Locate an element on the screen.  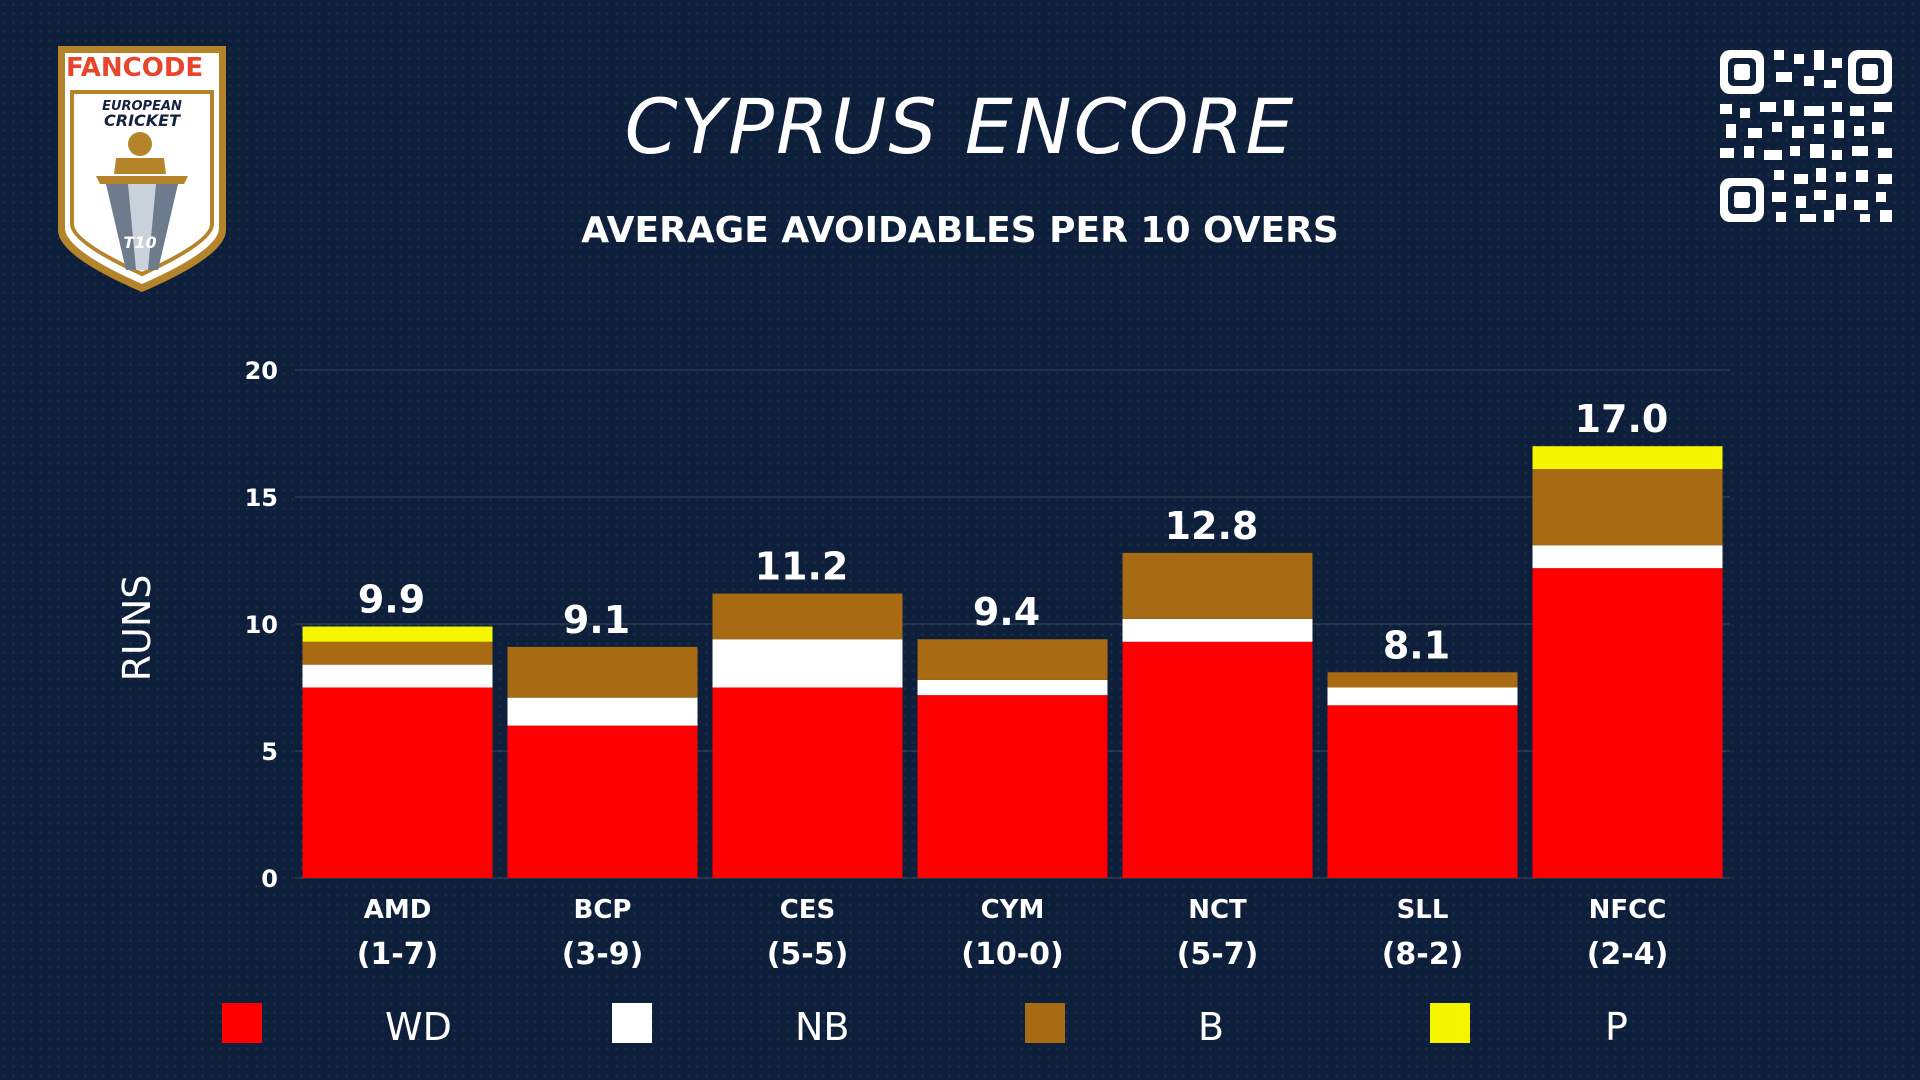
x-tick-label: BCP is located at coordinates (603, 910).